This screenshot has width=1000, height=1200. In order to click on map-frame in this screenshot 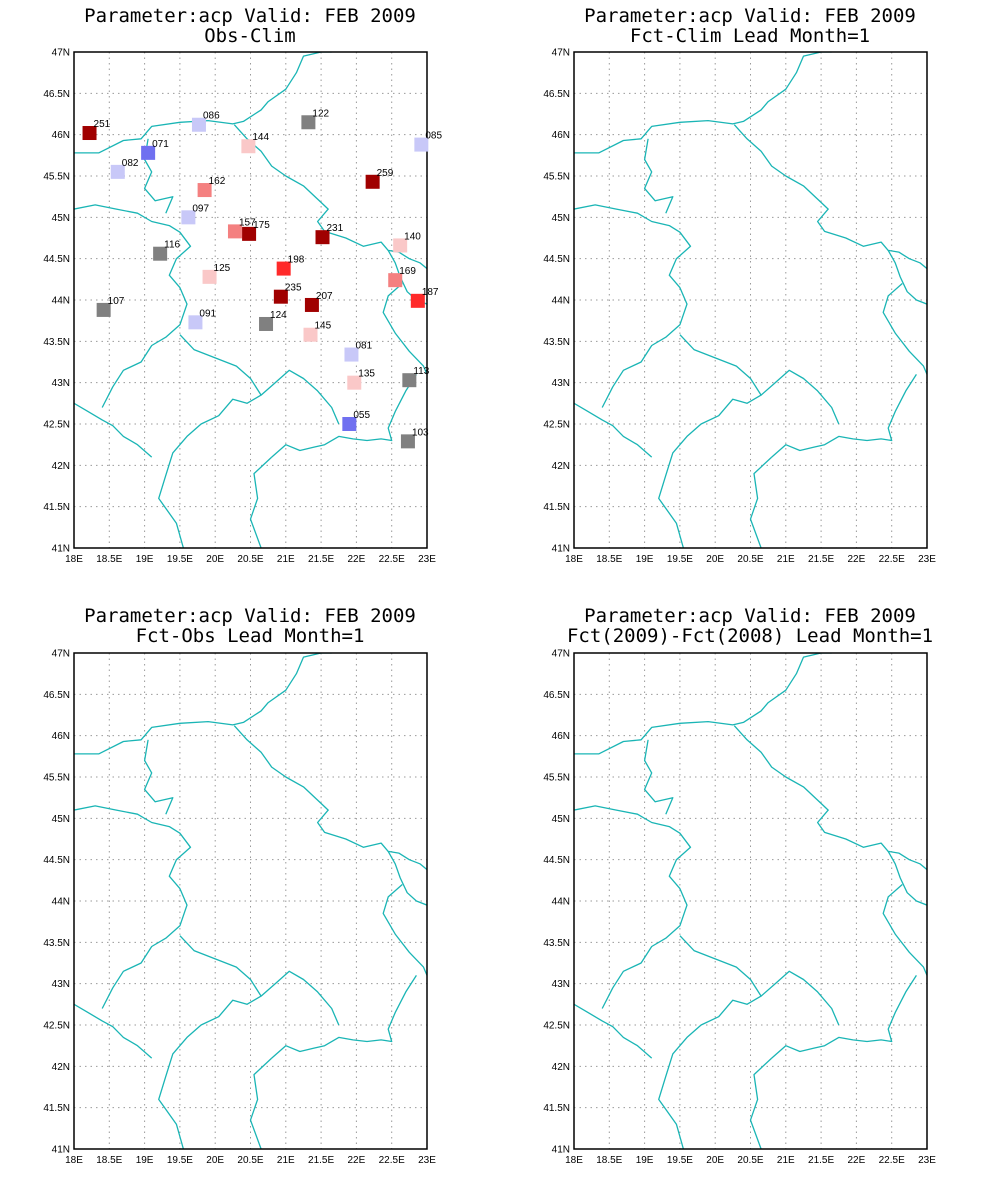, I will do `click(750, 300)`.